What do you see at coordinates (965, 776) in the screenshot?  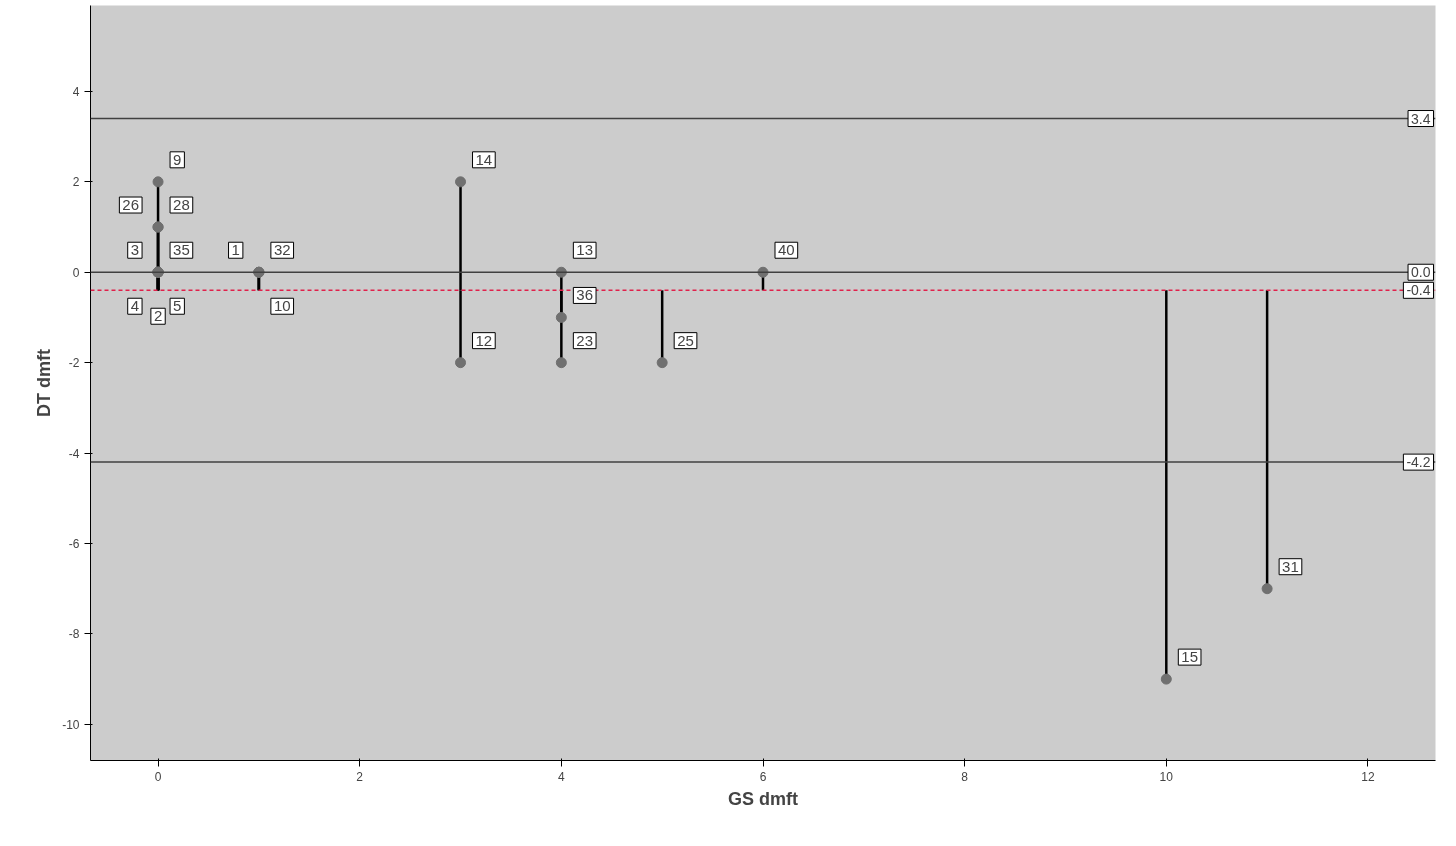 I see `x-tick-label: 8` at bounding box center [965, 776].